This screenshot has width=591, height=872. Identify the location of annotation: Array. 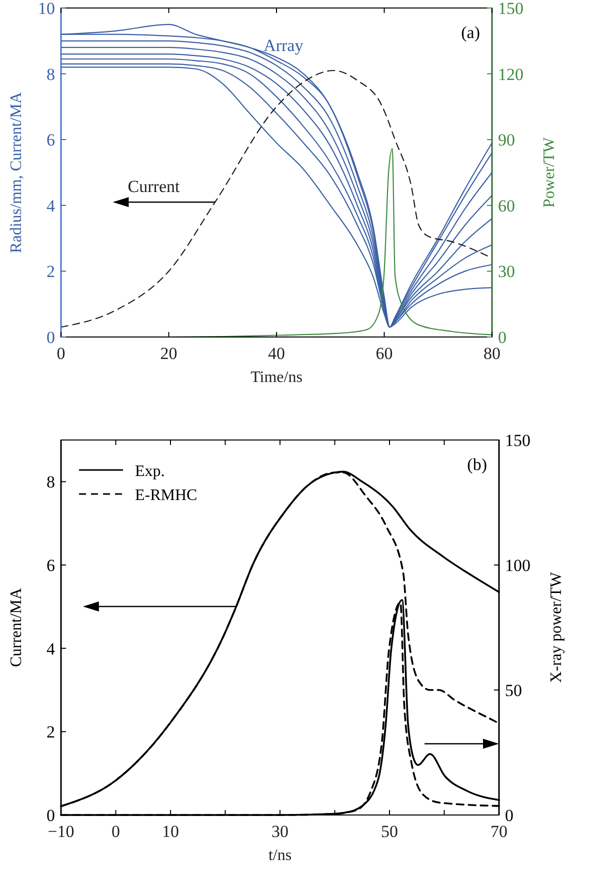
(284, 45).